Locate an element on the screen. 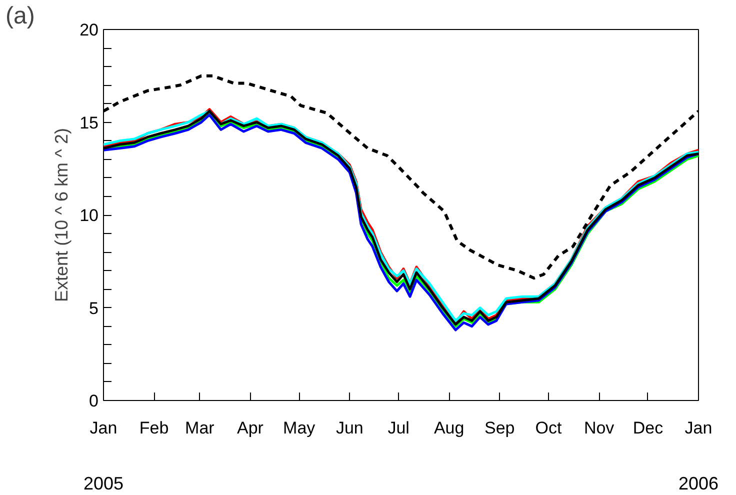 The image size is (736, 495). x-tick-label: Sep is located at coordinates (499, 428).